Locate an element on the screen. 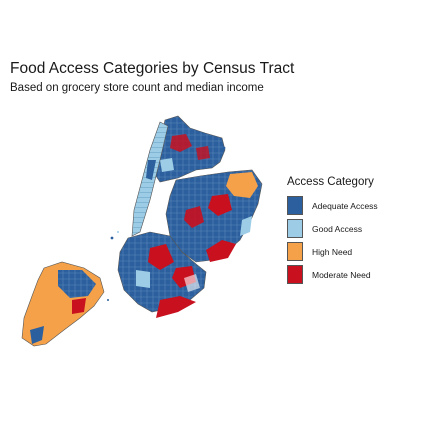  legend-item-moderate-need: Moderate Need is located at coordinates (332, 274).